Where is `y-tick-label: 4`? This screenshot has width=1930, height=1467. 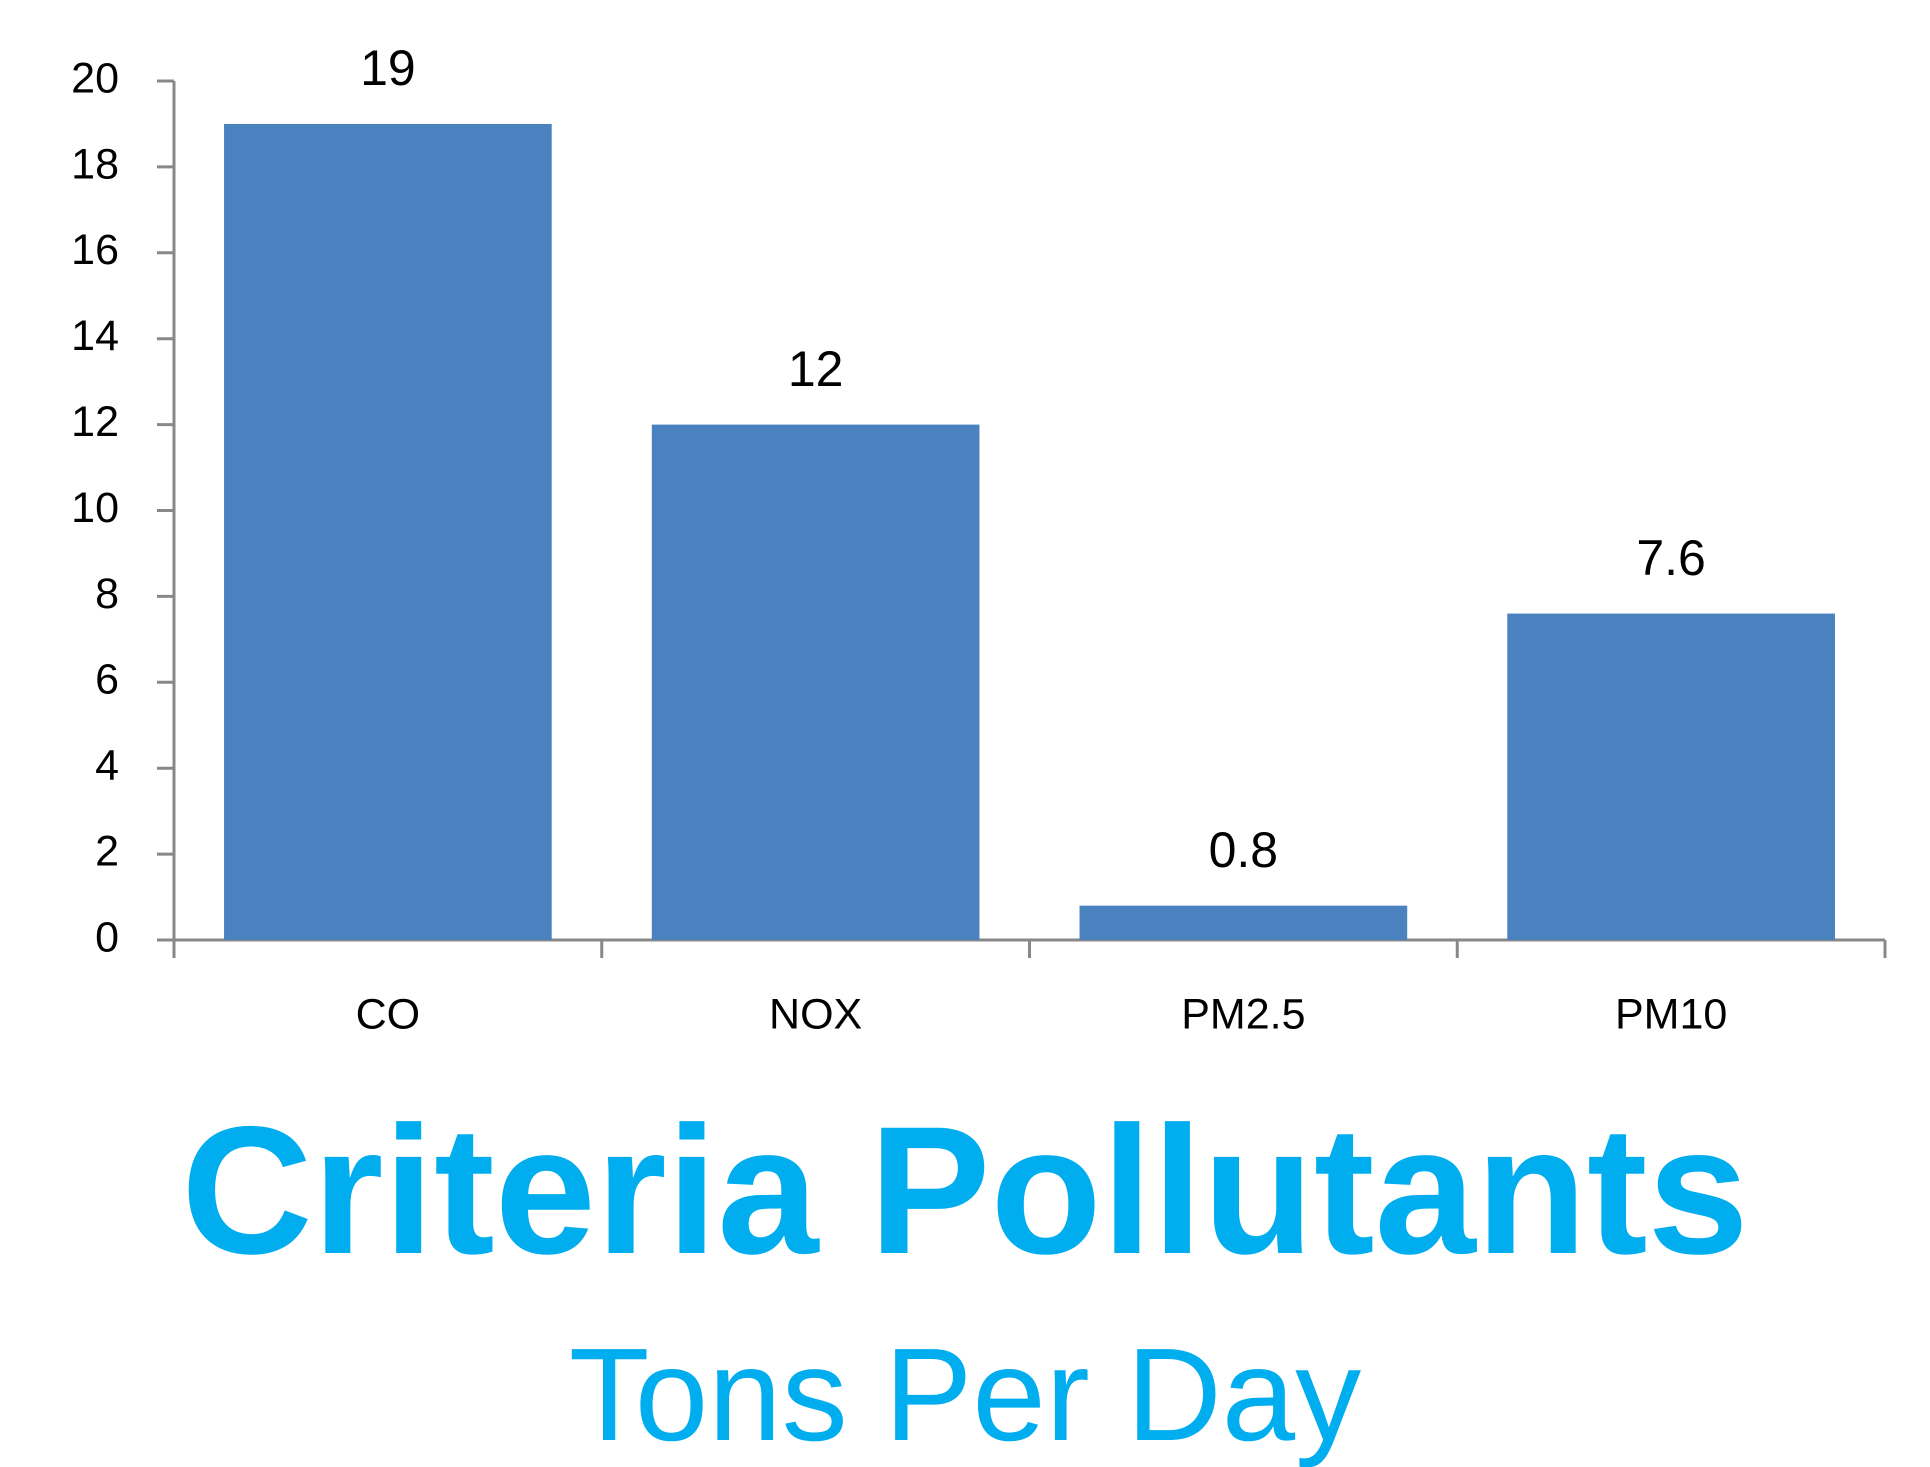 y-tick-label: 4 is located at coordinates (107, 766).